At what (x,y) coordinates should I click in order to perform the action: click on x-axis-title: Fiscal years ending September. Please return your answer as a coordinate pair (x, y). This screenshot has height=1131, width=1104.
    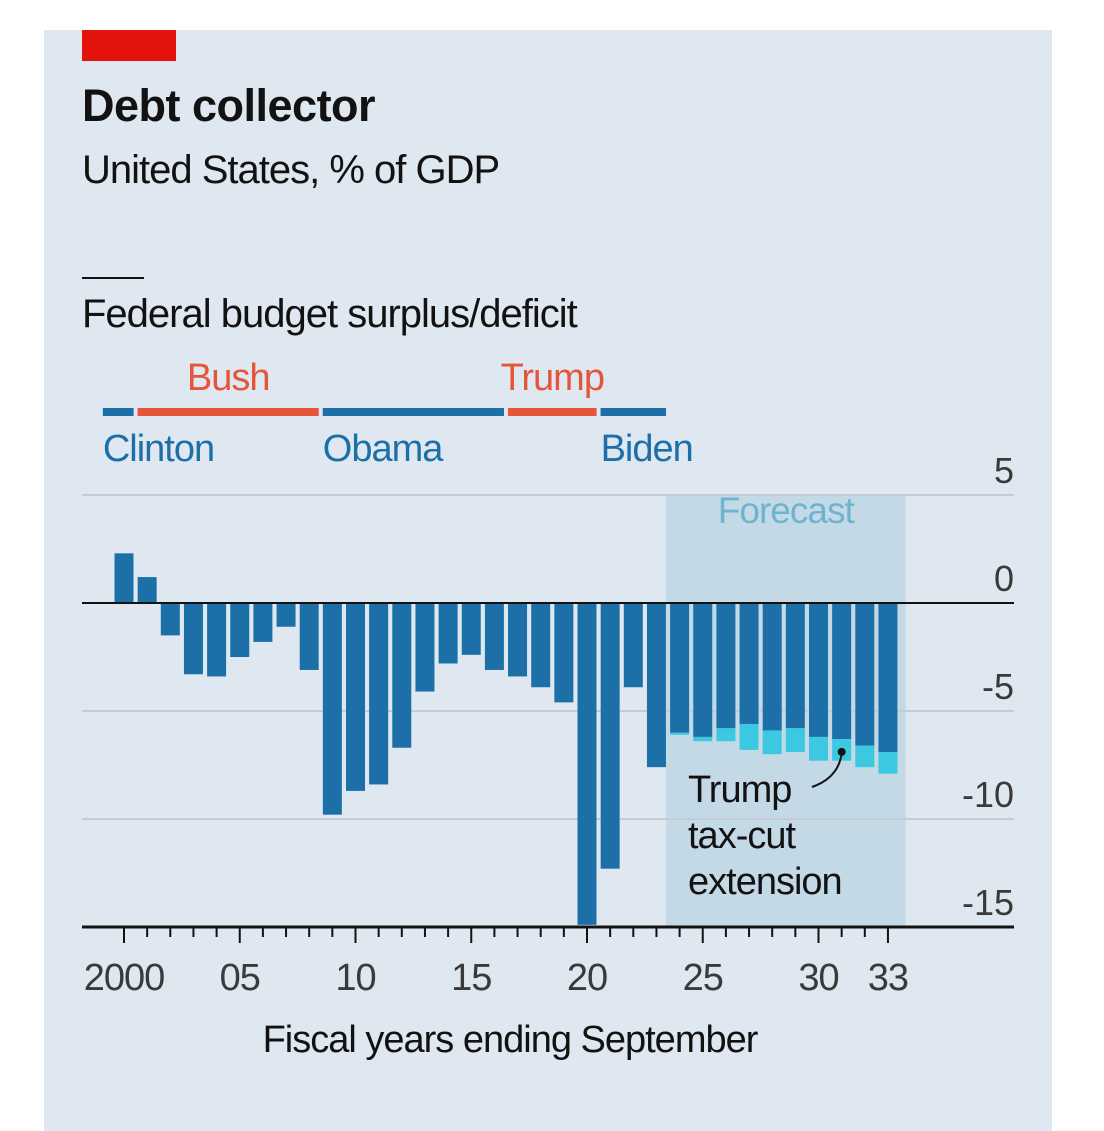
    Looking at the image, I should click on (511, 1040).